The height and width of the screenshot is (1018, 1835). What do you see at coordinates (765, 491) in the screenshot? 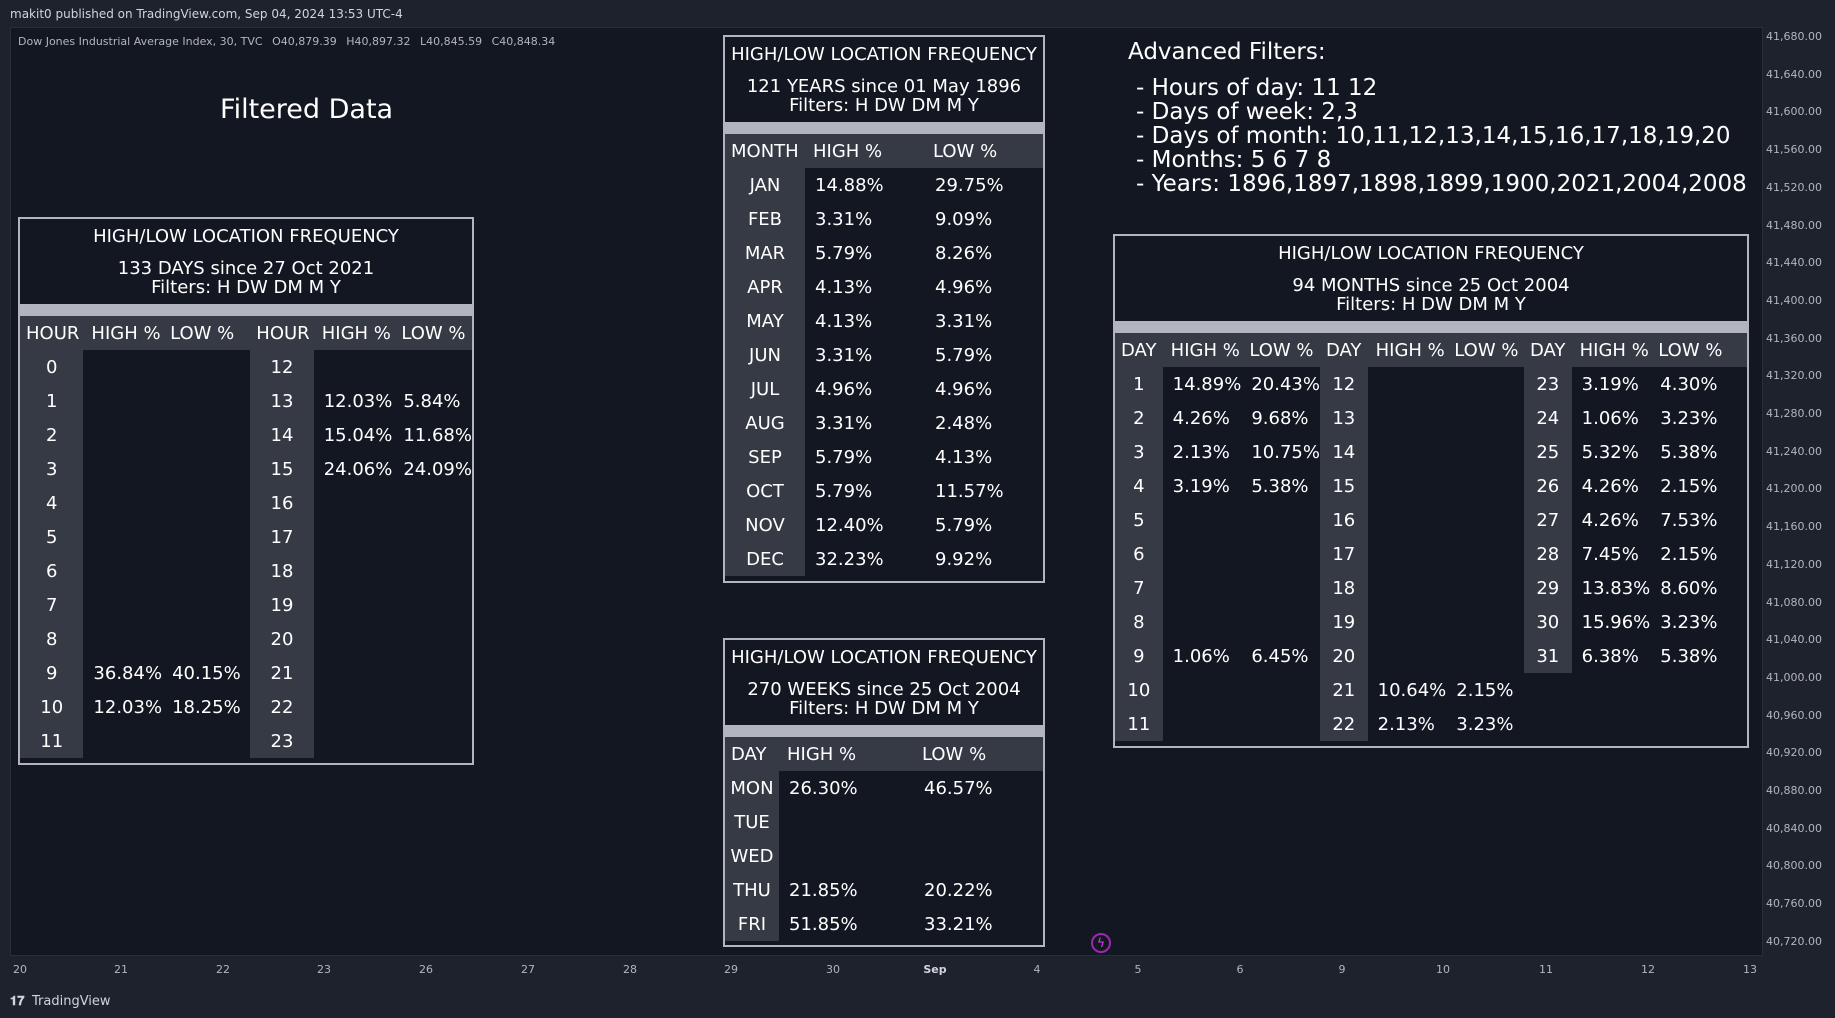
I see `row-label-cell: OCT` at bounding box center [765, 491].